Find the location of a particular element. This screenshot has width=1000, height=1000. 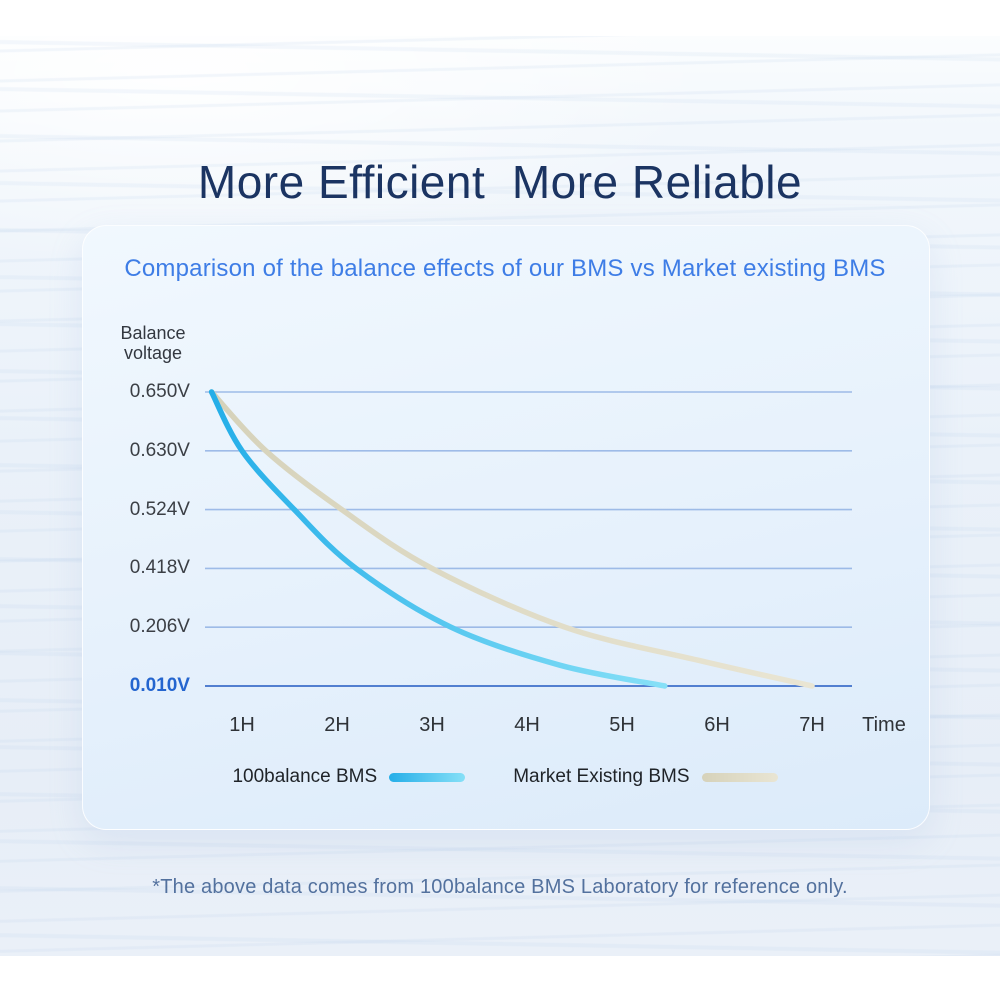

legend-label-100balance: 100balance BMS is located at coordinates (305, 776).